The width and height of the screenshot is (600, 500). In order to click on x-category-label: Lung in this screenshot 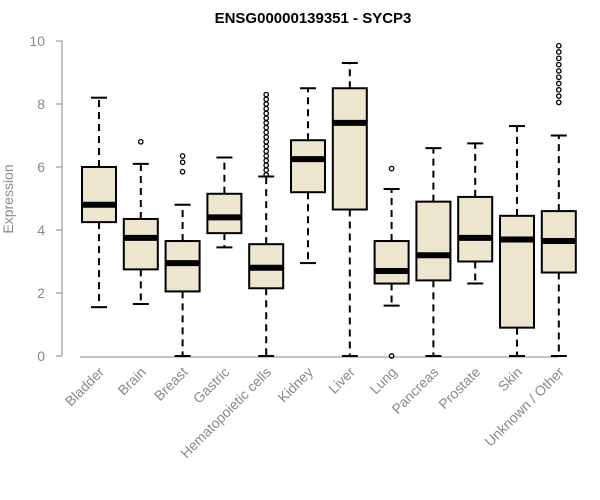, I will do `click(382, 380)`.